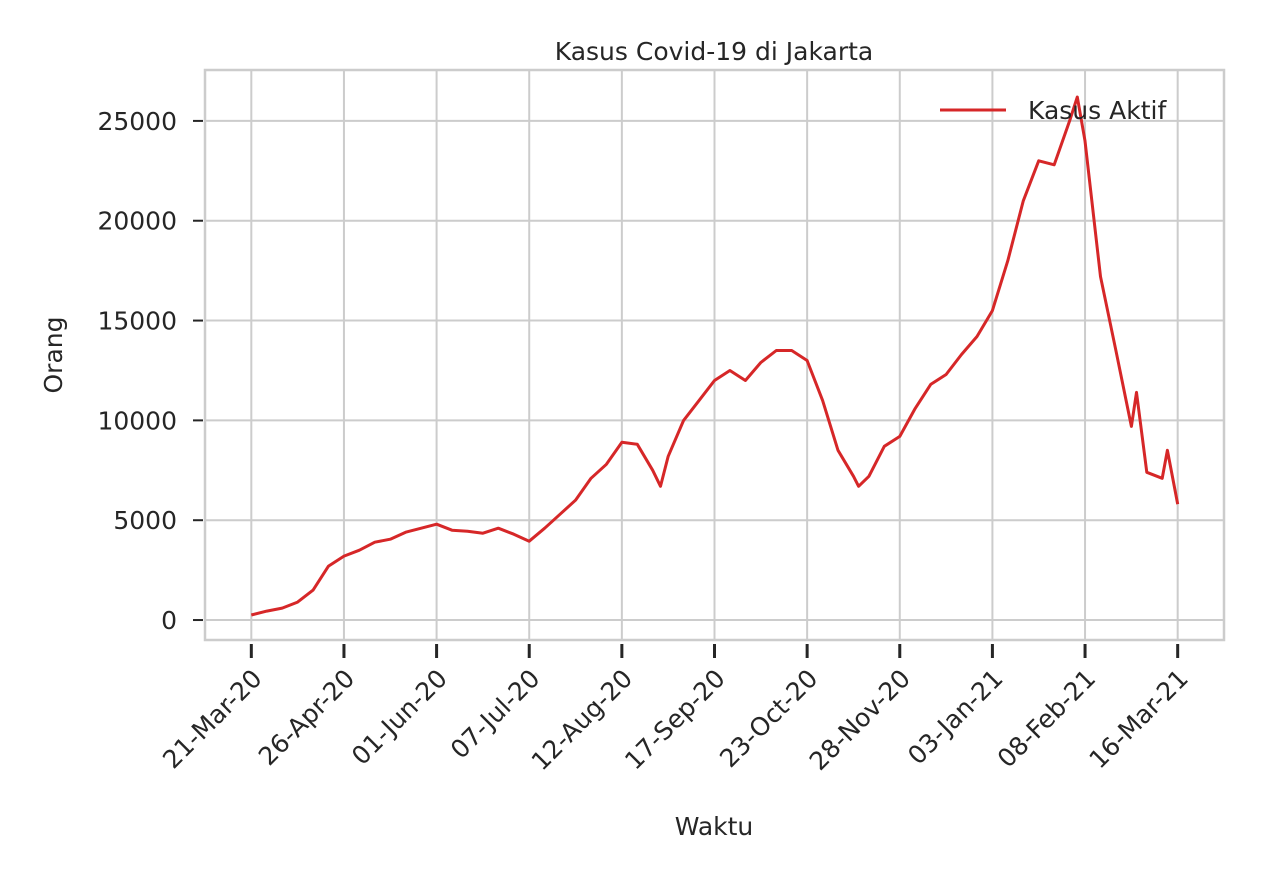  I want to click on y-axis-label: Orang, so click(53, 355).